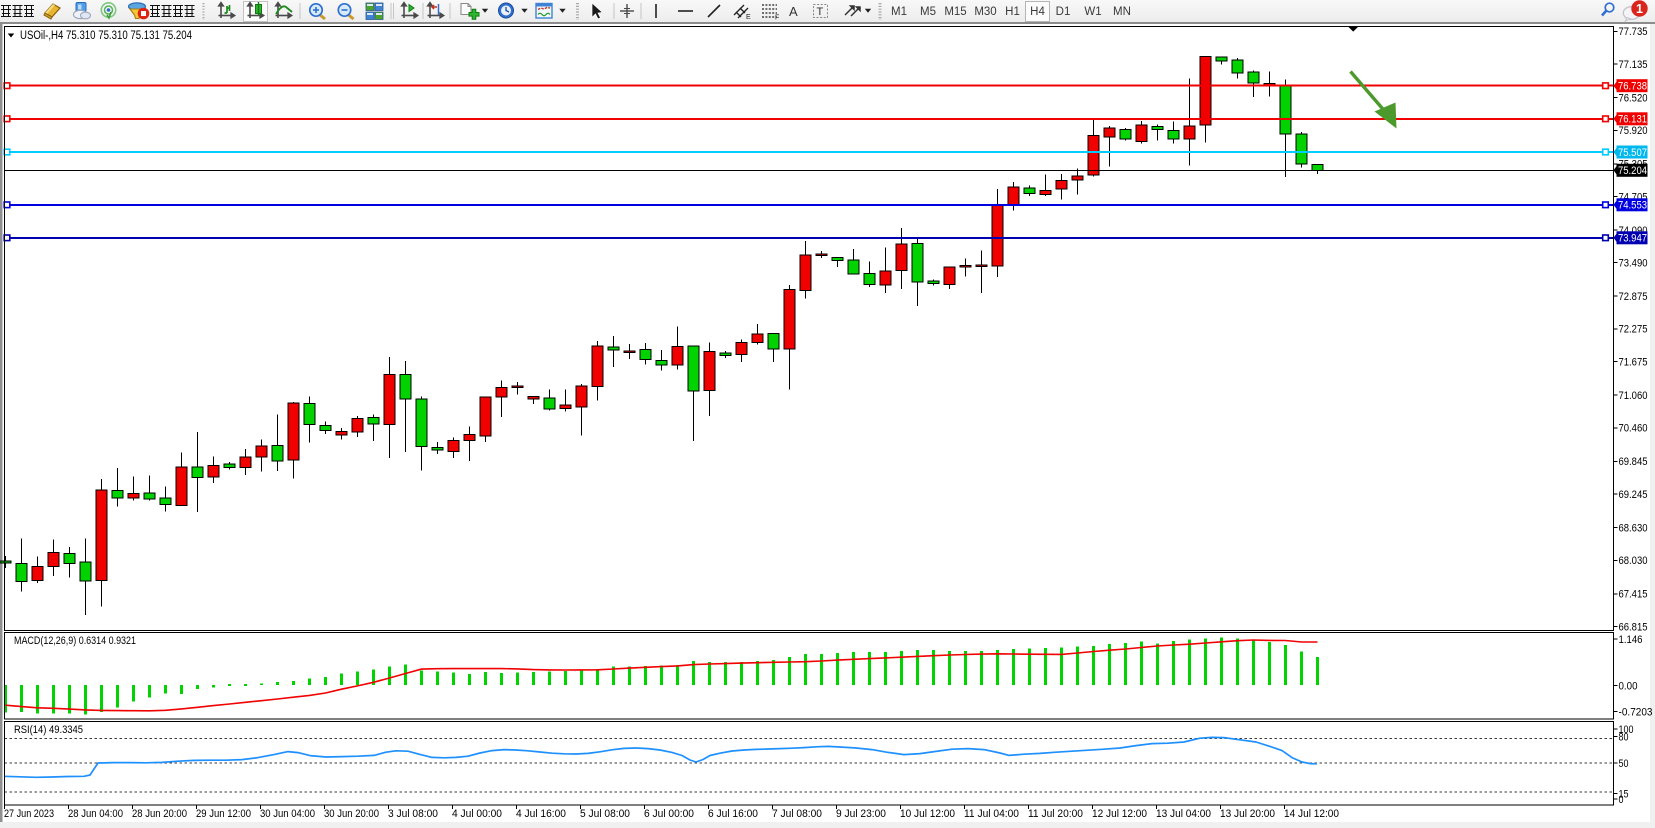 This screenshot has width=1655, height=828. I want to click on svg-text: 68.030, so click(1633, 561).